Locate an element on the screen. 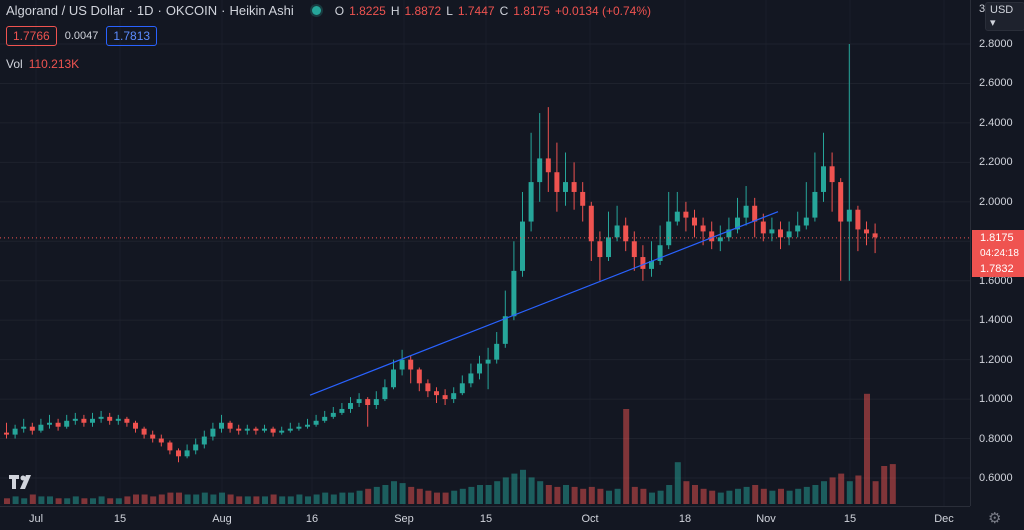  buy-button: 1.7813 is located at coordinates (132, 36).